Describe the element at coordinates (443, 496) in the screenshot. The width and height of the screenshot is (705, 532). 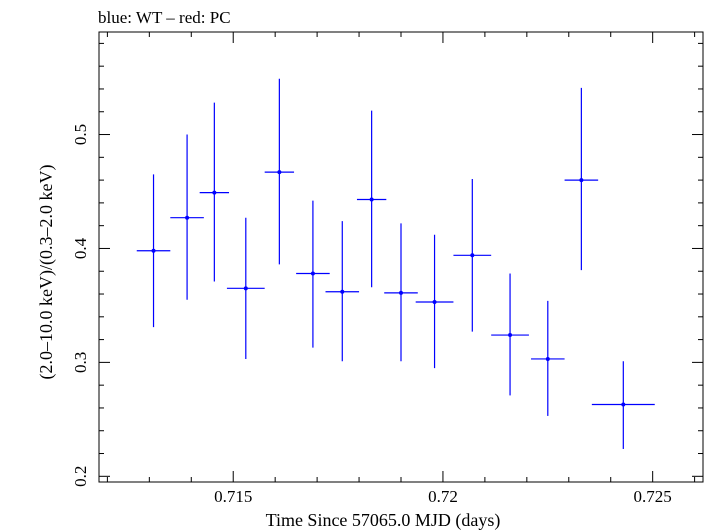
I see `x-tick-label: 0.72` at that location.